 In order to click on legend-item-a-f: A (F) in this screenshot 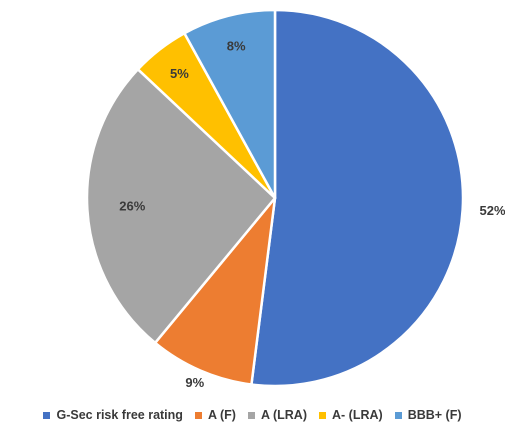, I will do `click(215, 415)`.